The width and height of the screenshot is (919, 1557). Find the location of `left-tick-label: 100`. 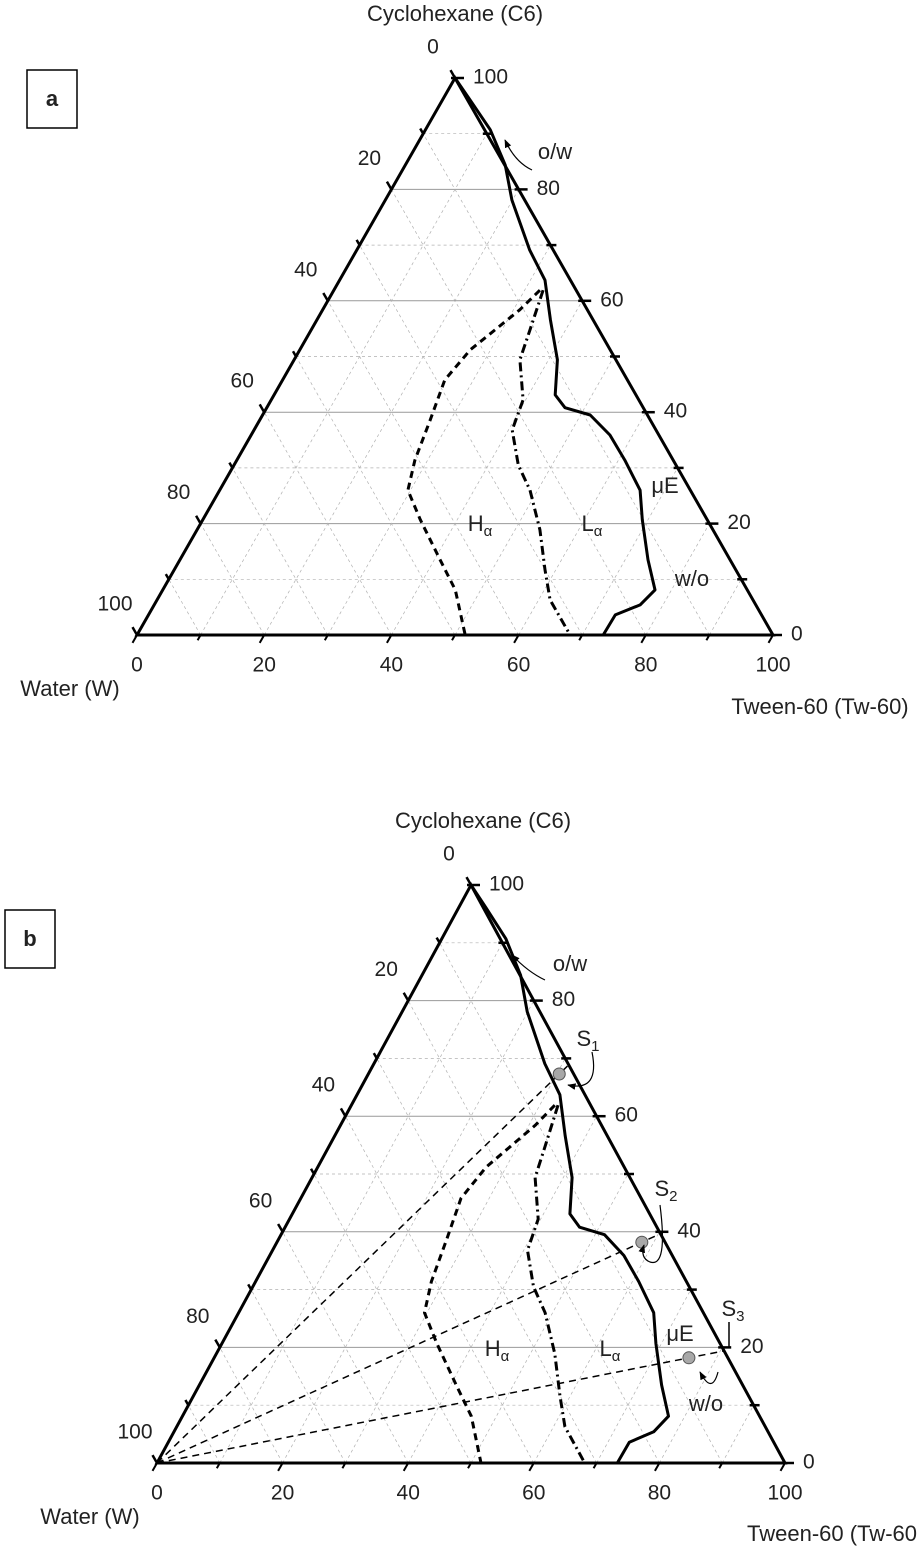

left-tick-label: 100 is located at coordinates (114, 604).